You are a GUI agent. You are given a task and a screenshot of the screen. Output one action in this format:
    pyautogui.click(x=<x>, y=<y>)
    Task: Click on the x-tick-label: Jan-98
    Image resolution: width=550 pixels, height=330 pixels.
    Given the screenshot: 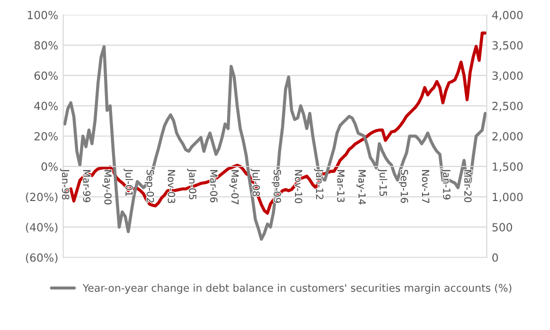 What is the action you would take?
    pyautogui.click(x=65, y=184)
    